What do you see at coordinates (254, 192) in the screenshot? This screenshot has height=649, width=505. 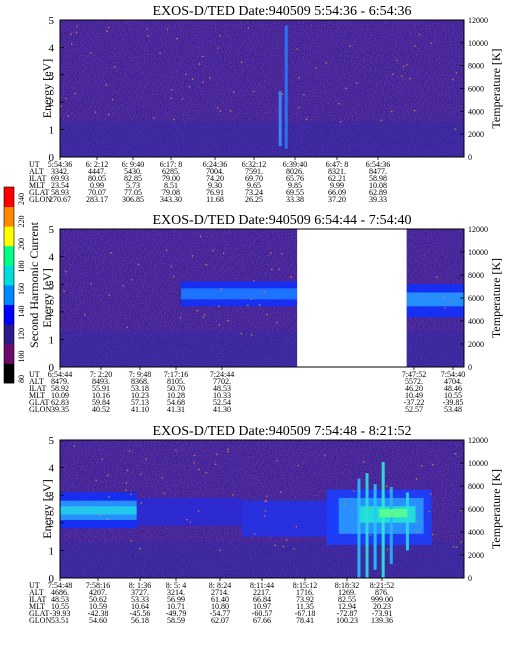 I see `orbit-value: 73.24` at bounding box center [254, 192].